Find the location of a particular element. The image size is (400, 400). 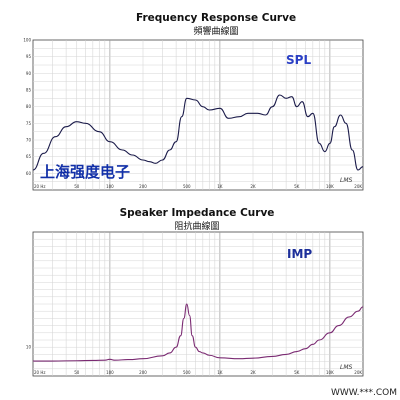

y-tick-label: 60 is located at coordinates (29, 173).